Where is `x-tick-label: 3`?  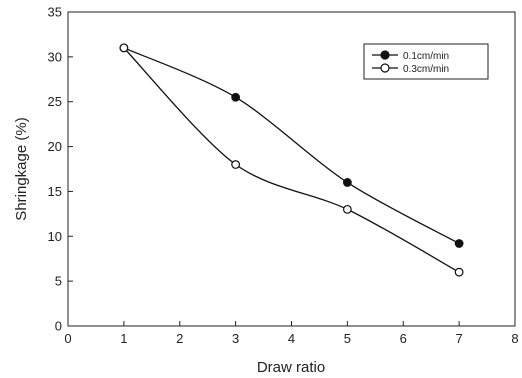 x-tick-label: 3 is located at coordinates (235, 338).